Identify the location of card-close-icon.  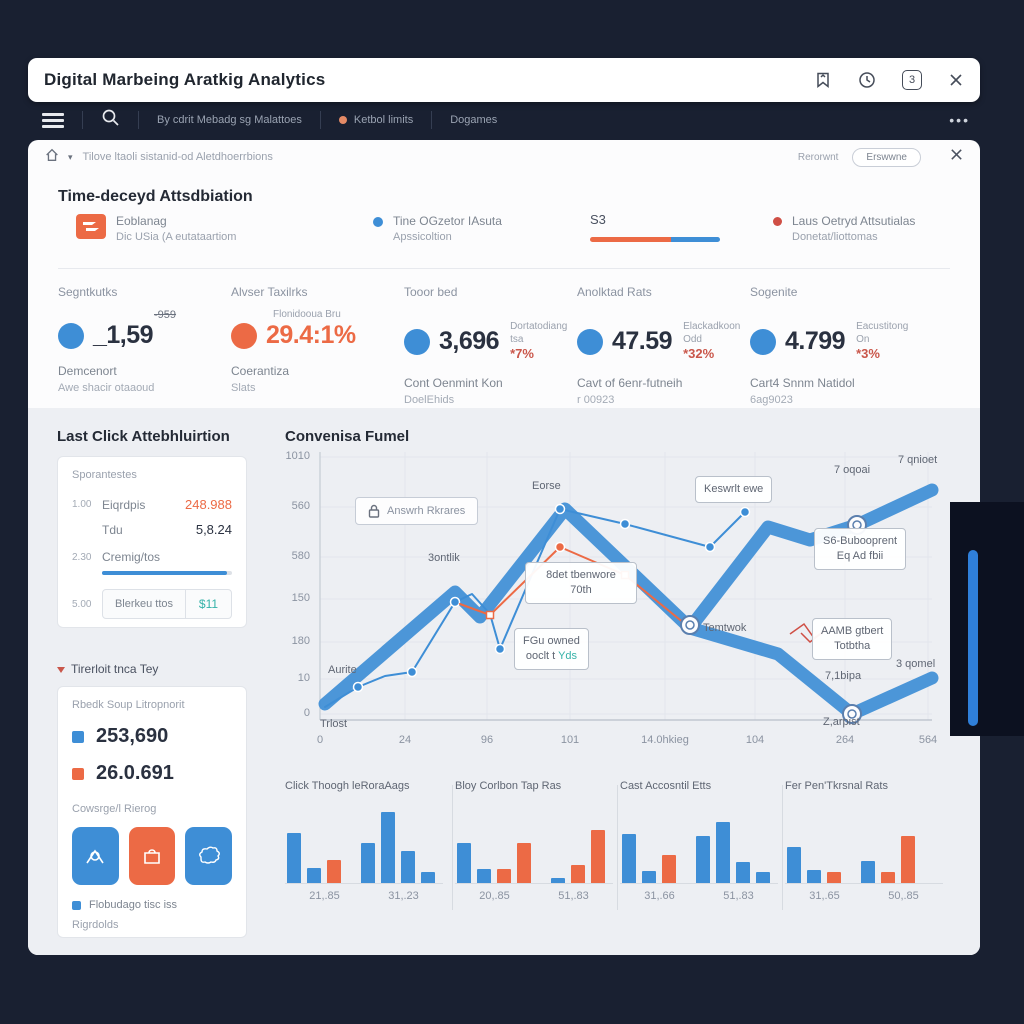
(956, 157).